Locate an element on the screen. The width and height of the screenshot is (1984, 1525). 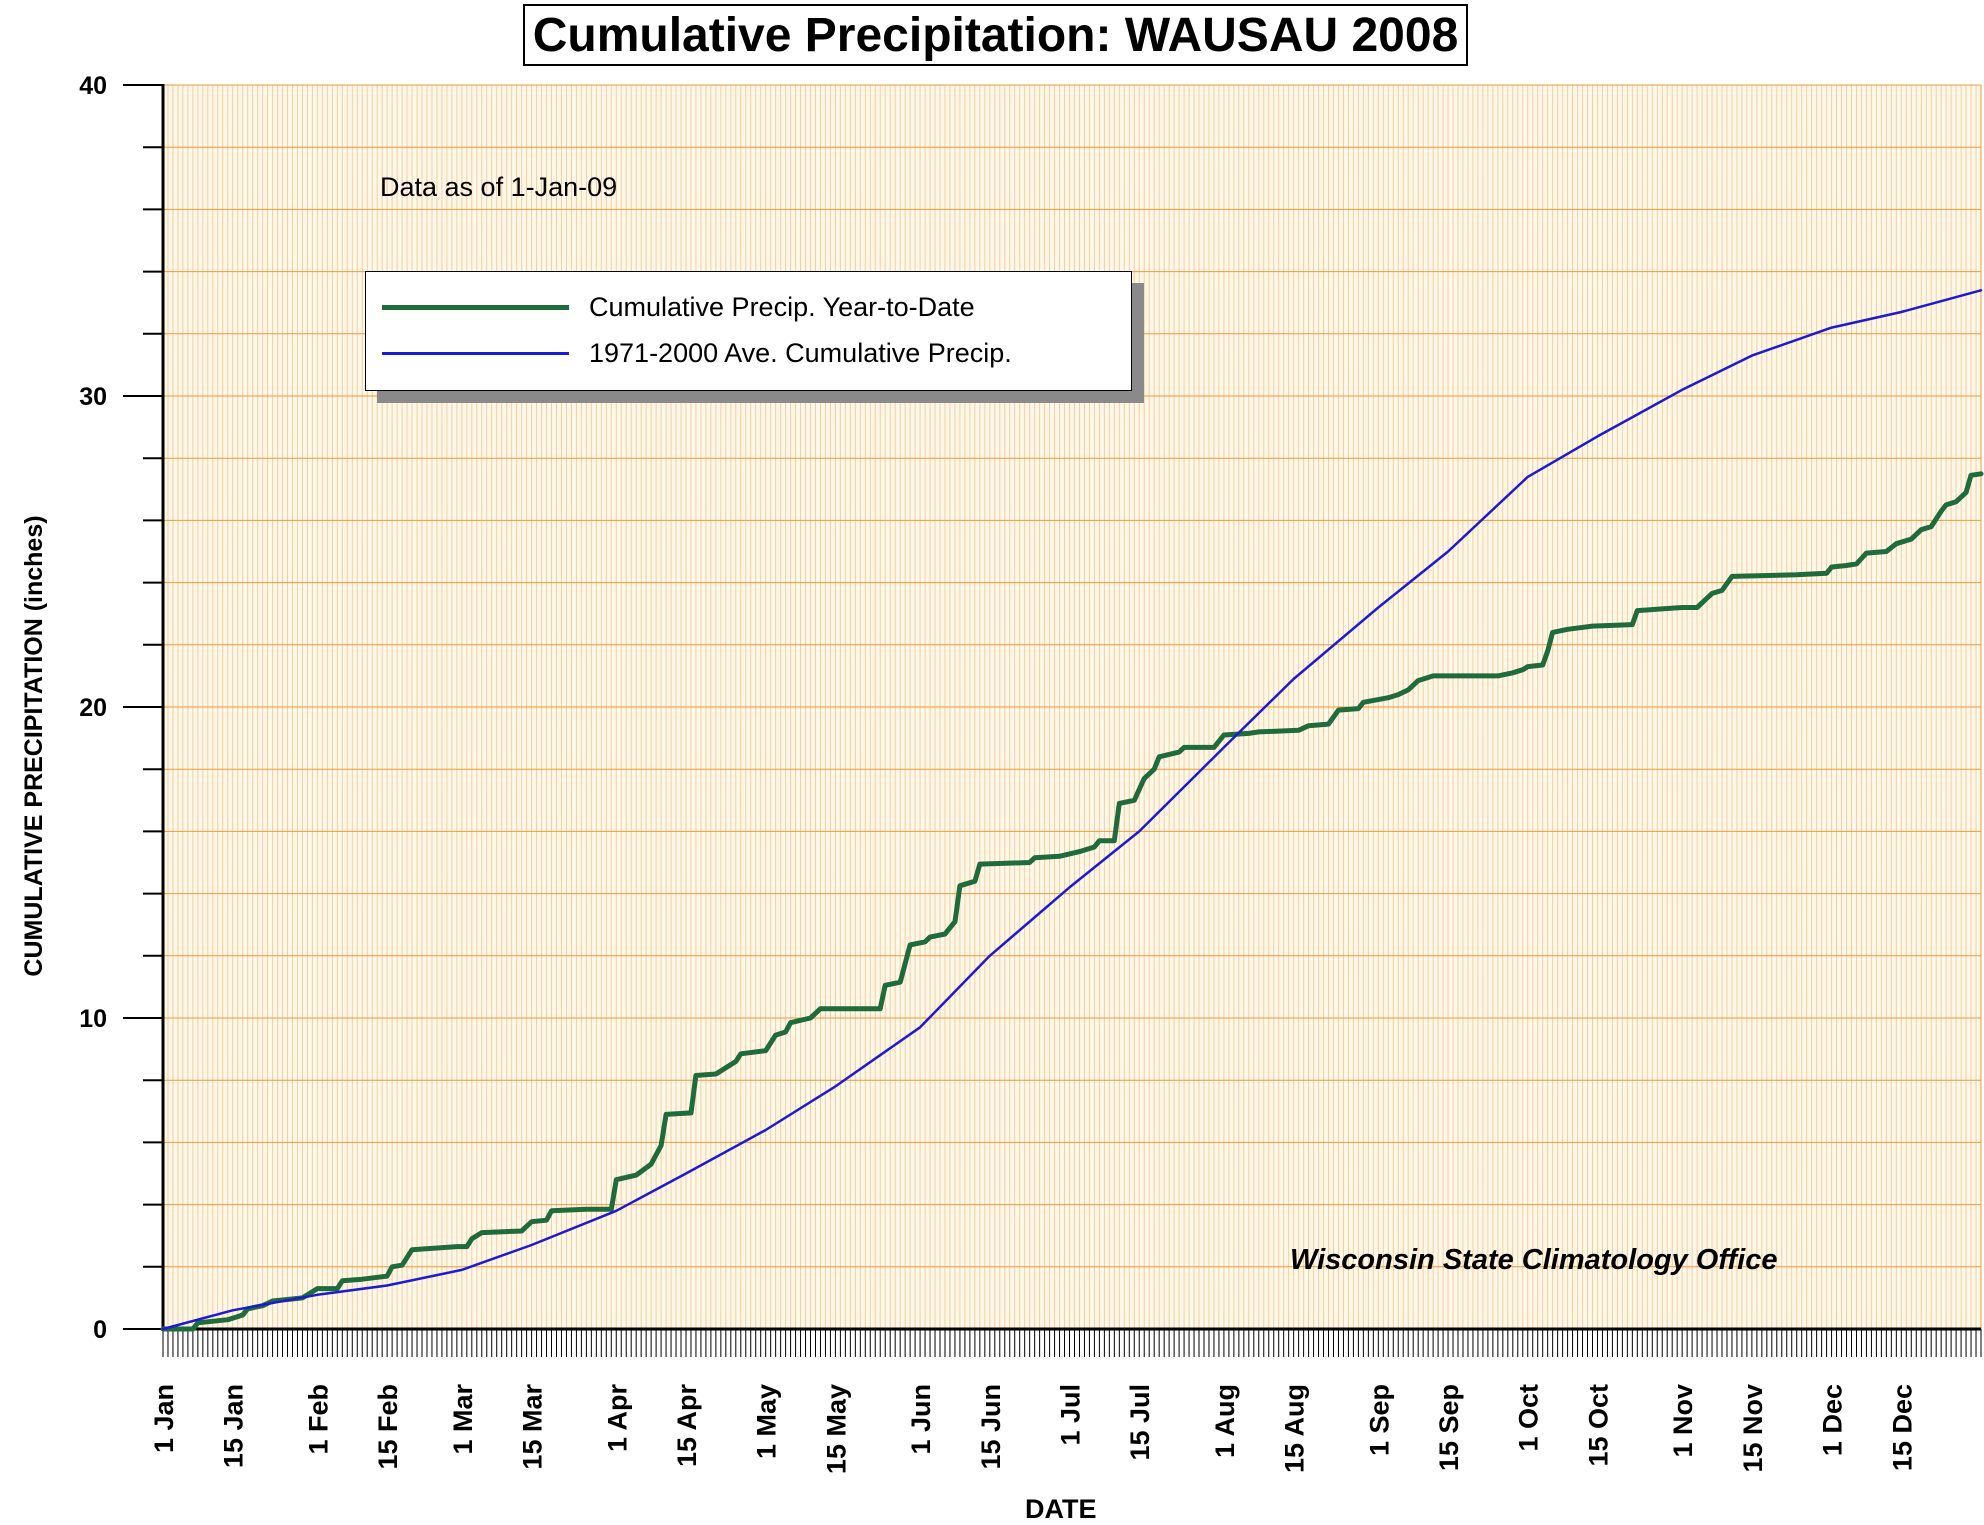
chart-title-box: Cumulative Precipitation: WAUSAU 2008 is located at coordinates (995, 35).